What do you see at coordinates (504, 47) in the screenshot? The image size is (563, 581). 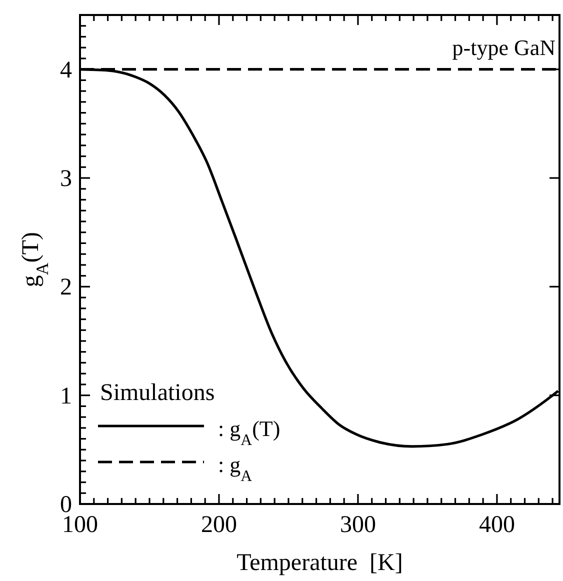 I see `annotation: p-type GaN` at bounding box center [504, 47].